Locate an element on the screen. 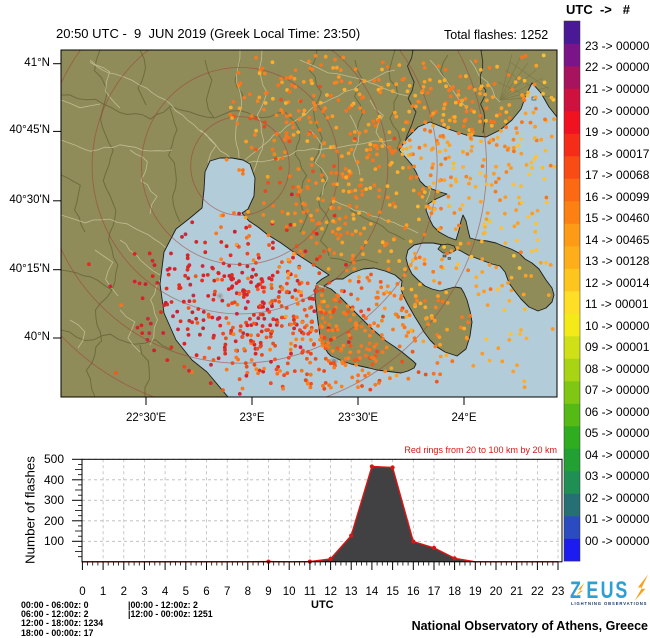 The height and width of the screenshot is (638, 650). svg-text: LIGHTNING OBSERVATIONS is located at coordinates (609, 603).